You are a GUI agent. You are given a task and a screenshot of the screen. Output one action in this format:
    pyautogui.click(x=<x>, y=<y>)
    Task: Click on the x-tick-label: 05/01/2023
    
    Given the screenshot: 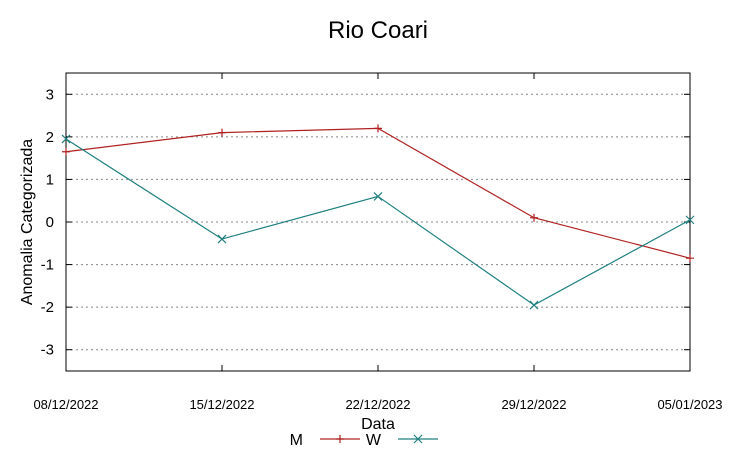 What is the action you would take?
    pyautogui.click(x=689, y=404)
    